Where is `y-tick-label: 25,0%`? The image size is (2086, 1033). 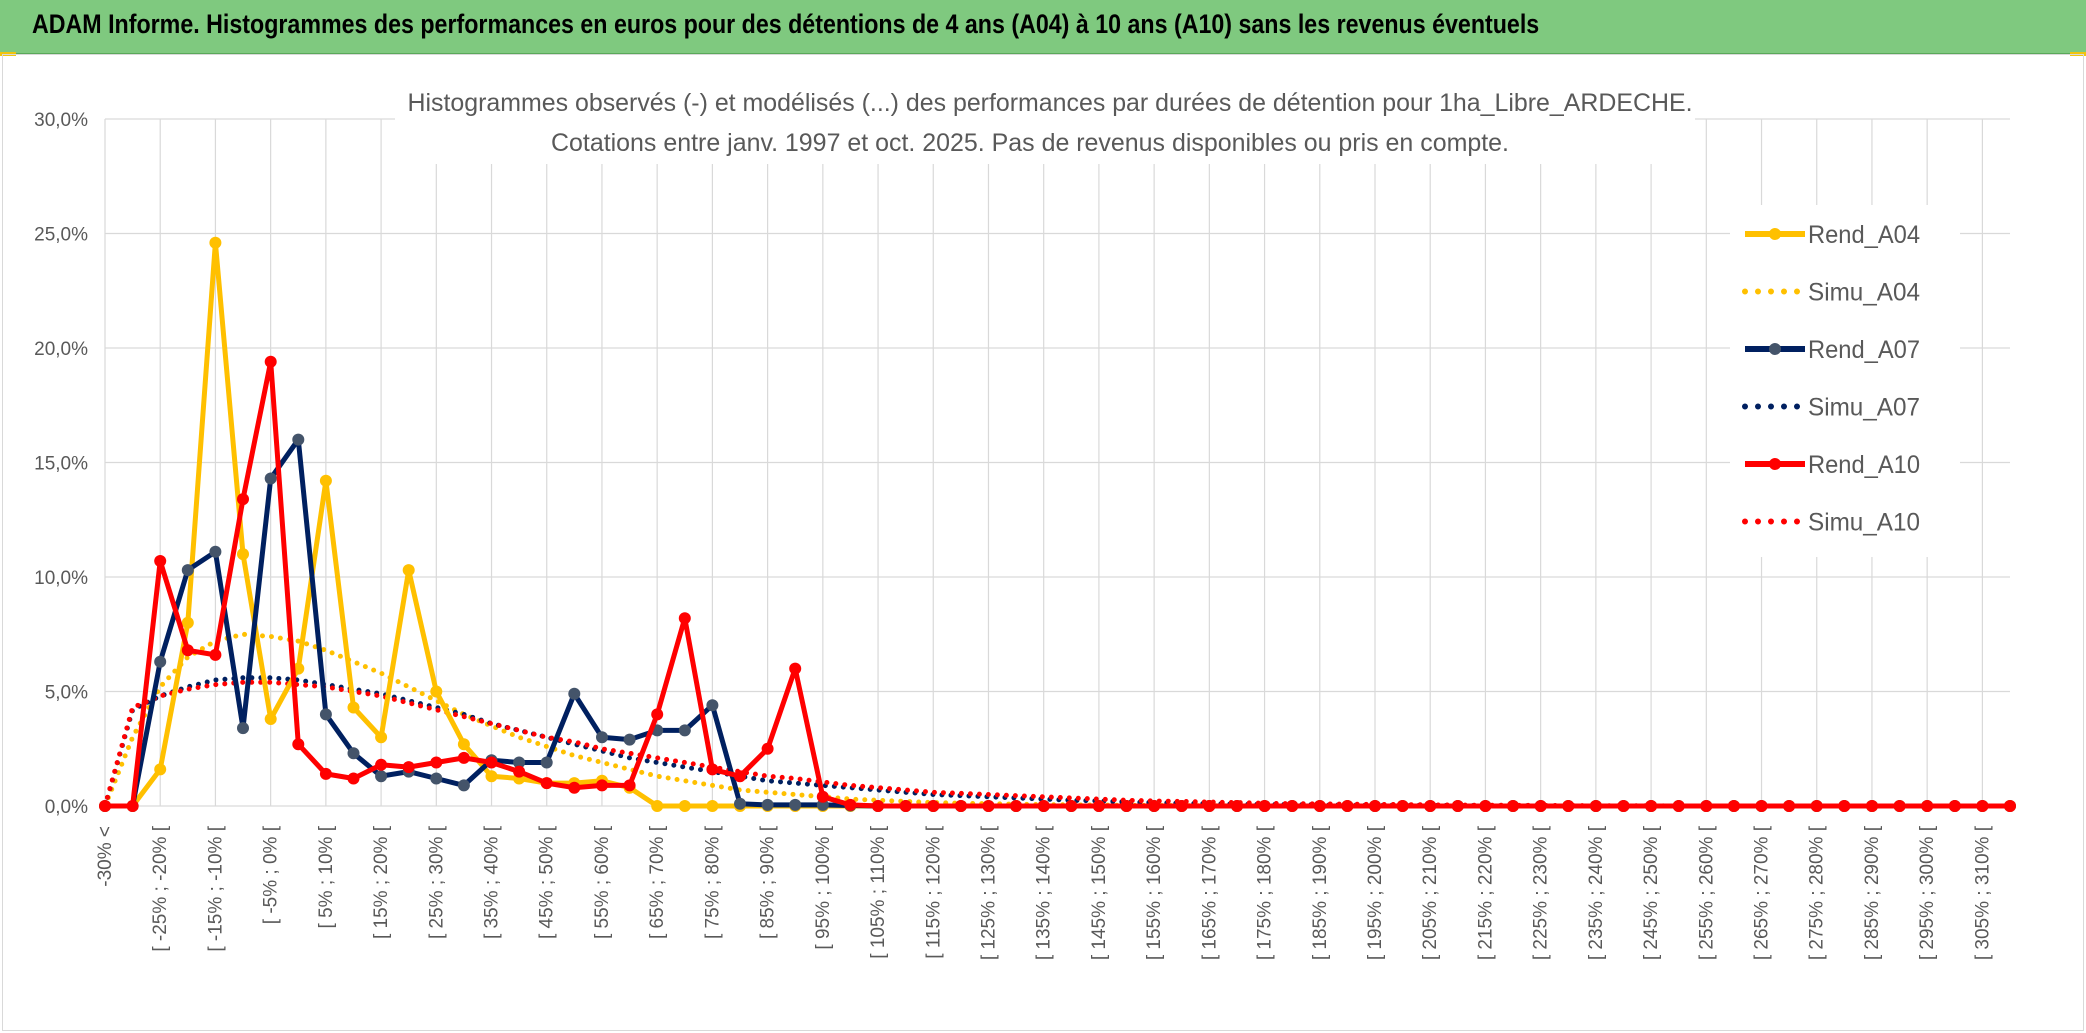
y-tick-label: 25,0% is located at coordinates (61, 235).